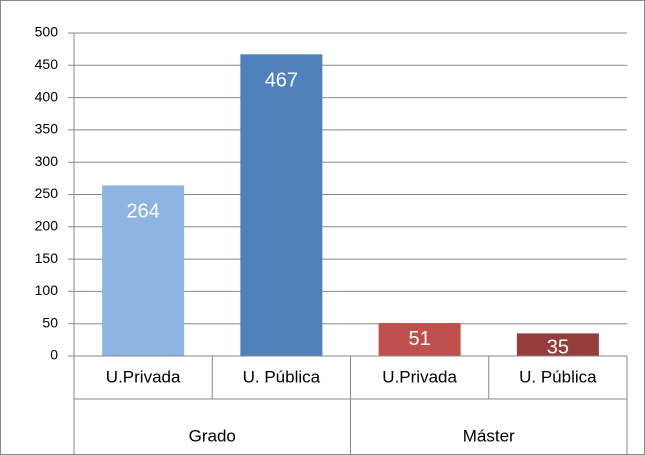  I want to click on y-tick-label: 250, so click(47, 193).